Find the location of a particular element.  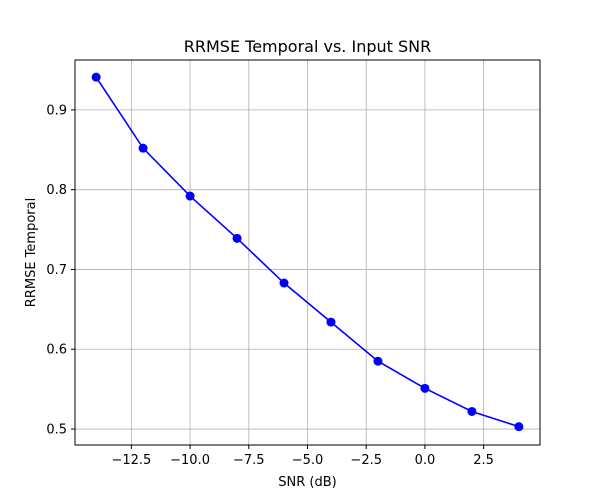

x-tick-label: −10.0 is located at coordinates (190, 460).